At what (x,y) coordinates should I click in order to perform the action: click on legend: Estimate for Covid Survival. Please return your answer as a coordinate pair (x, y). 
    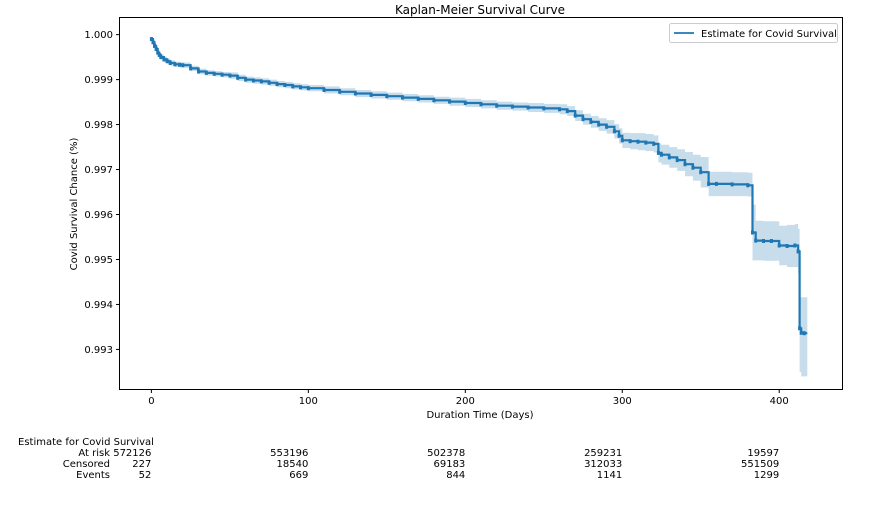
    Looking at the image, I should click on (753, 33).